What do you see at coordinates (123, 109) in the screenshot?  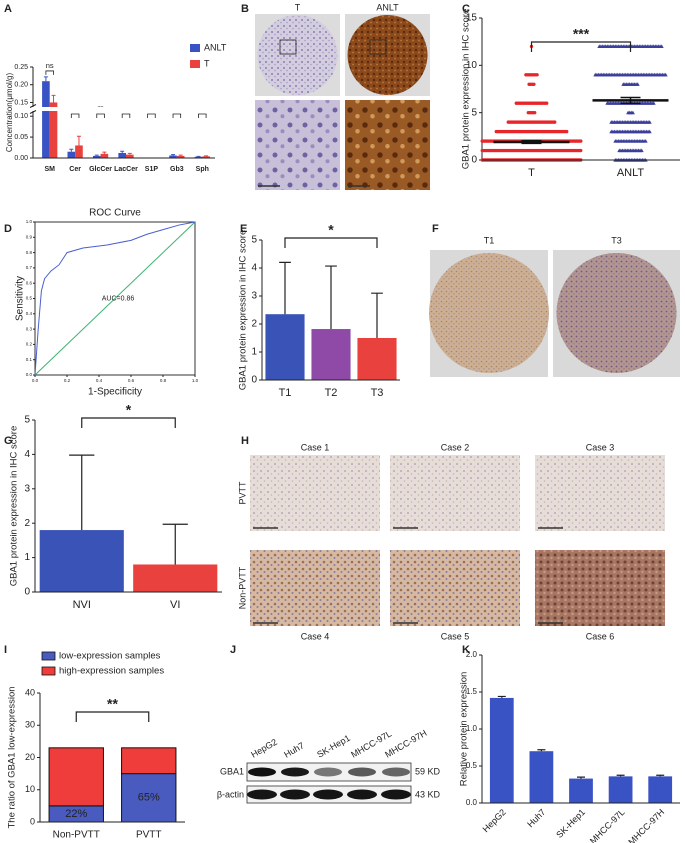 I see `axis-break` at bounding box center [123, 109].